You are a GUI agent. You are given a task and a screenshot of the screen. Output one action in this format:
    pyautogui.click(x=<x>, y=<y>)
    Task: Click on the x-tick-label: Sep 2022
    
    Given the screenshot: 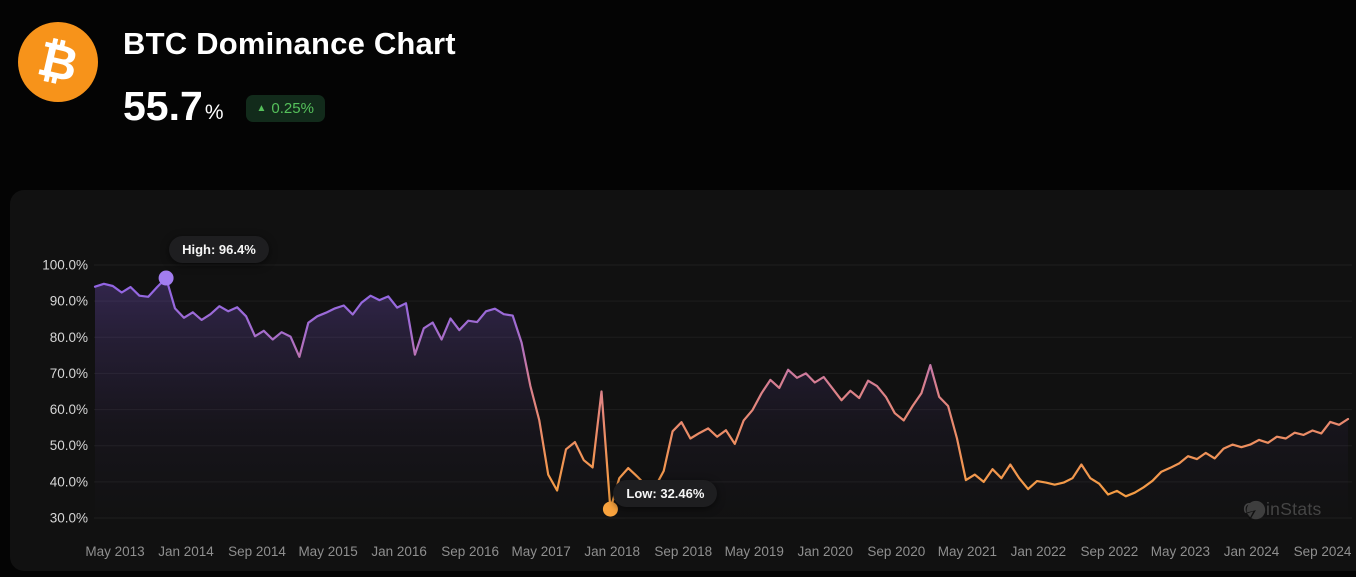 What is the action you would take?
    pyautogui.click(x=1110, y=551)
    